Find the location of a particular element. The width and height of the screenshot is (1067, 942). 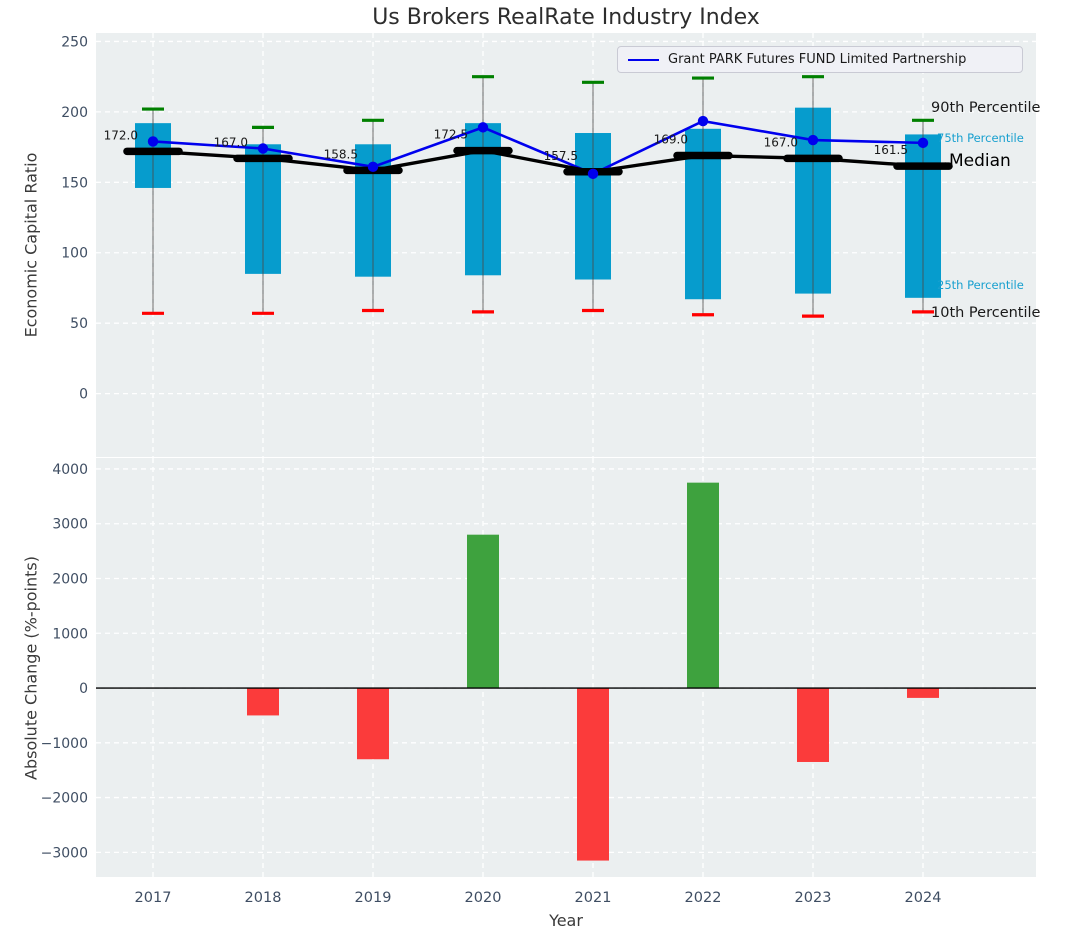

legend-line-sample-icon is located at coordinates (643, 59).